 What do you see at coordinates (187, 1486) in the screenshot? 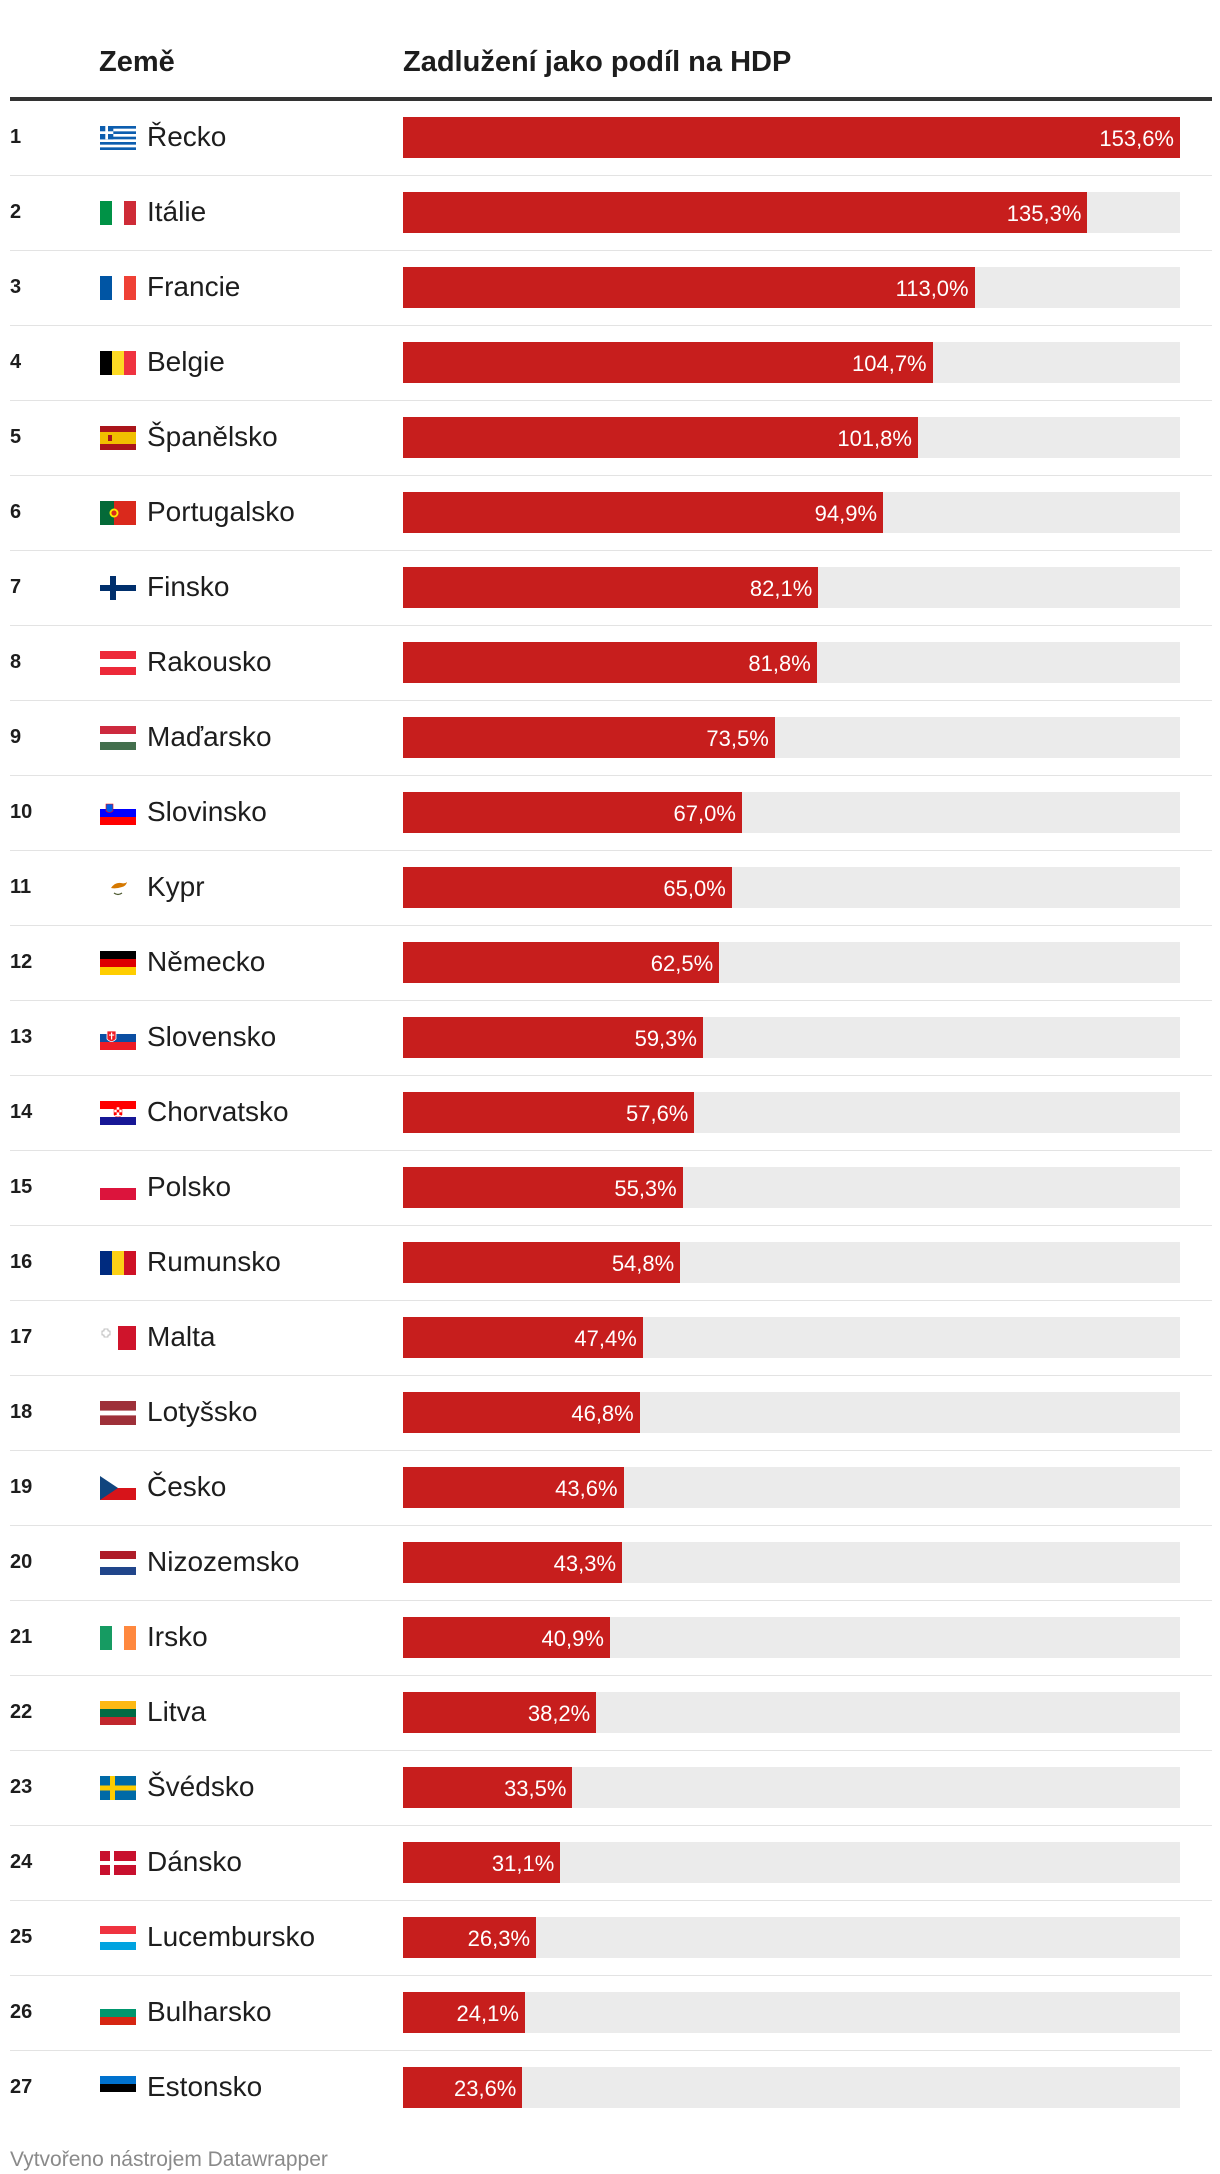
I see `country-name: Česko` at bounding box center [187, 1486].